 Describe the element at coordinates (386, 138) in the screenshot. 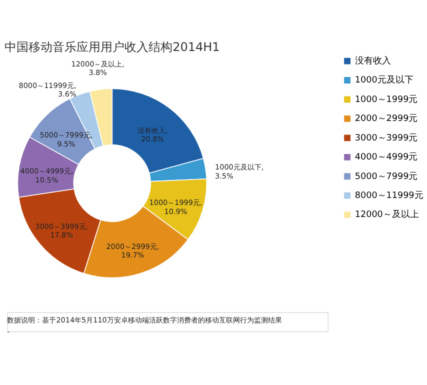

I see `legend-label: 3000～3999元` at that location.